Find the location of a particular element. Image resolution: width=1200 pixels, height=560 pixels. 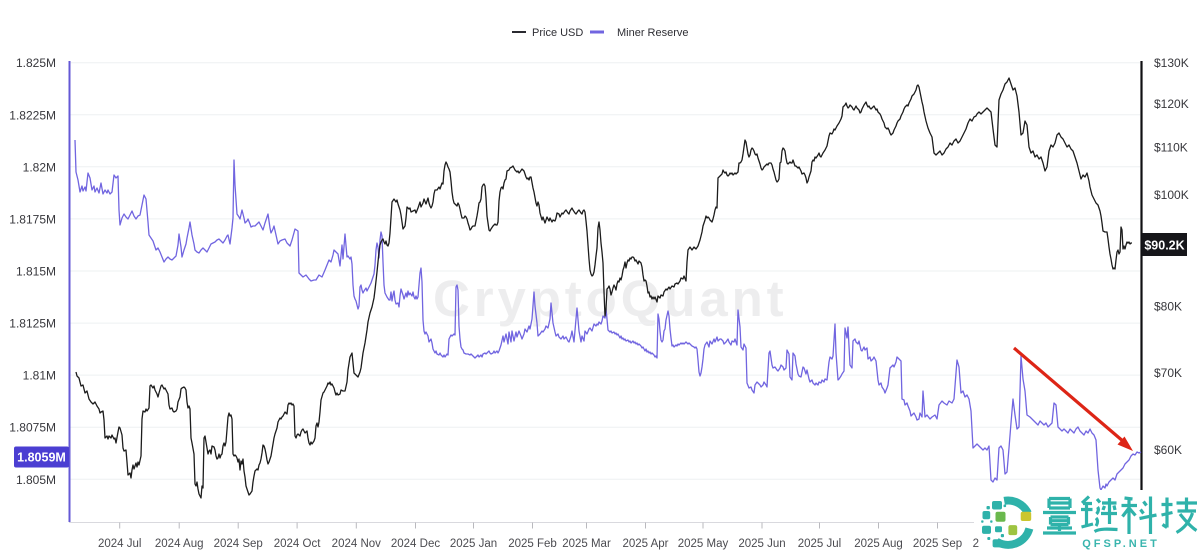

svg-text: $60K is located at coordinates (1168, 450).